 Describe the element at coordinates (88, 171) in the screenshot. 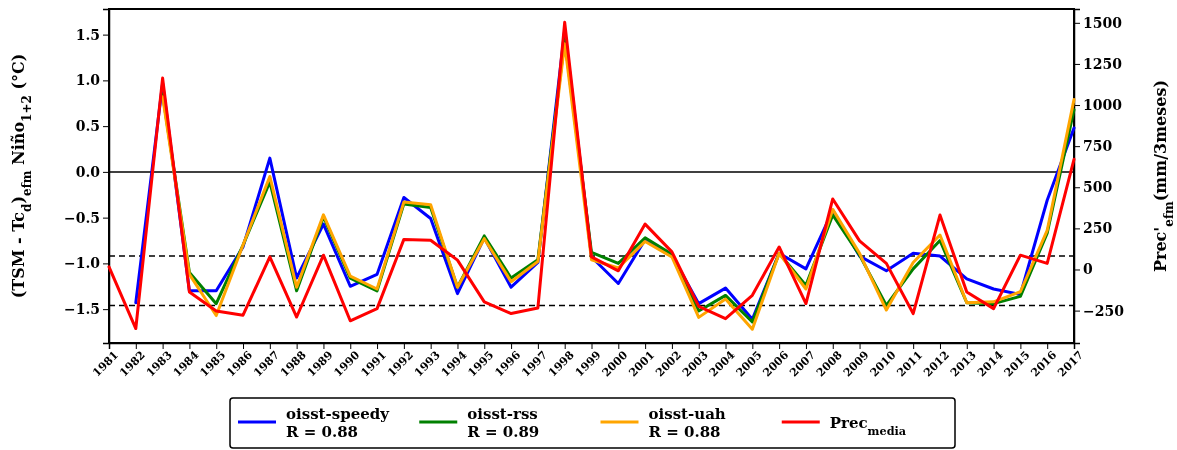

I see `y-tick-label: 0.0` at that location.